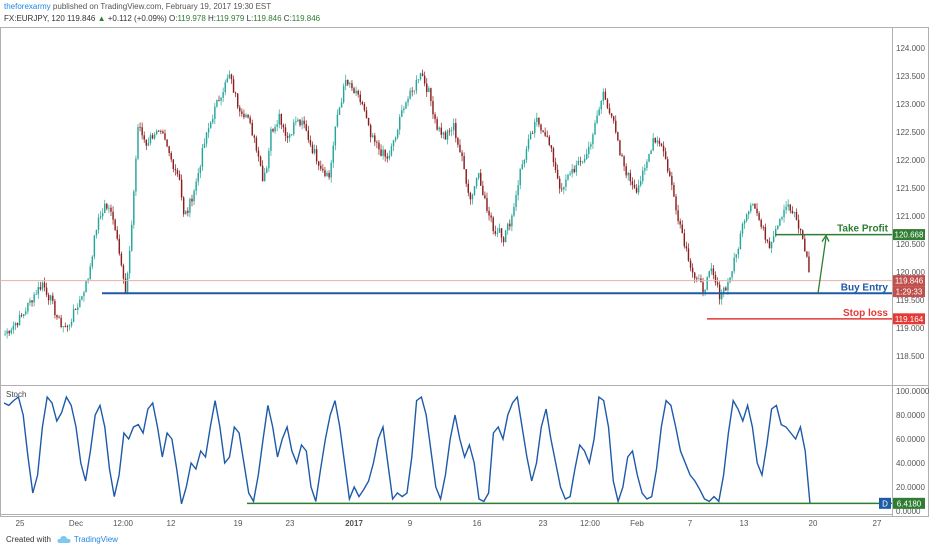 This screenshot has width=932, height=550. What do you see at coordinates (910, 48) in the screenshot?
I see `price-tick-label: 124.000` at bounding box center [910, 48].